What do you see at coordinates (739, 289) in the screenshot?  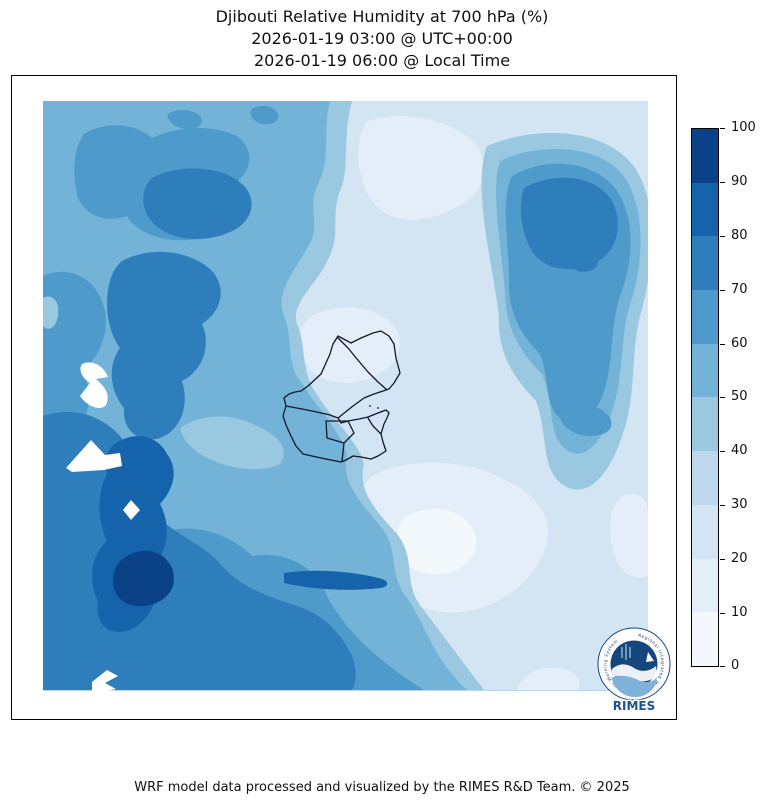 I see `colorbar-label-70: 70` at bounding box center [739, 289].